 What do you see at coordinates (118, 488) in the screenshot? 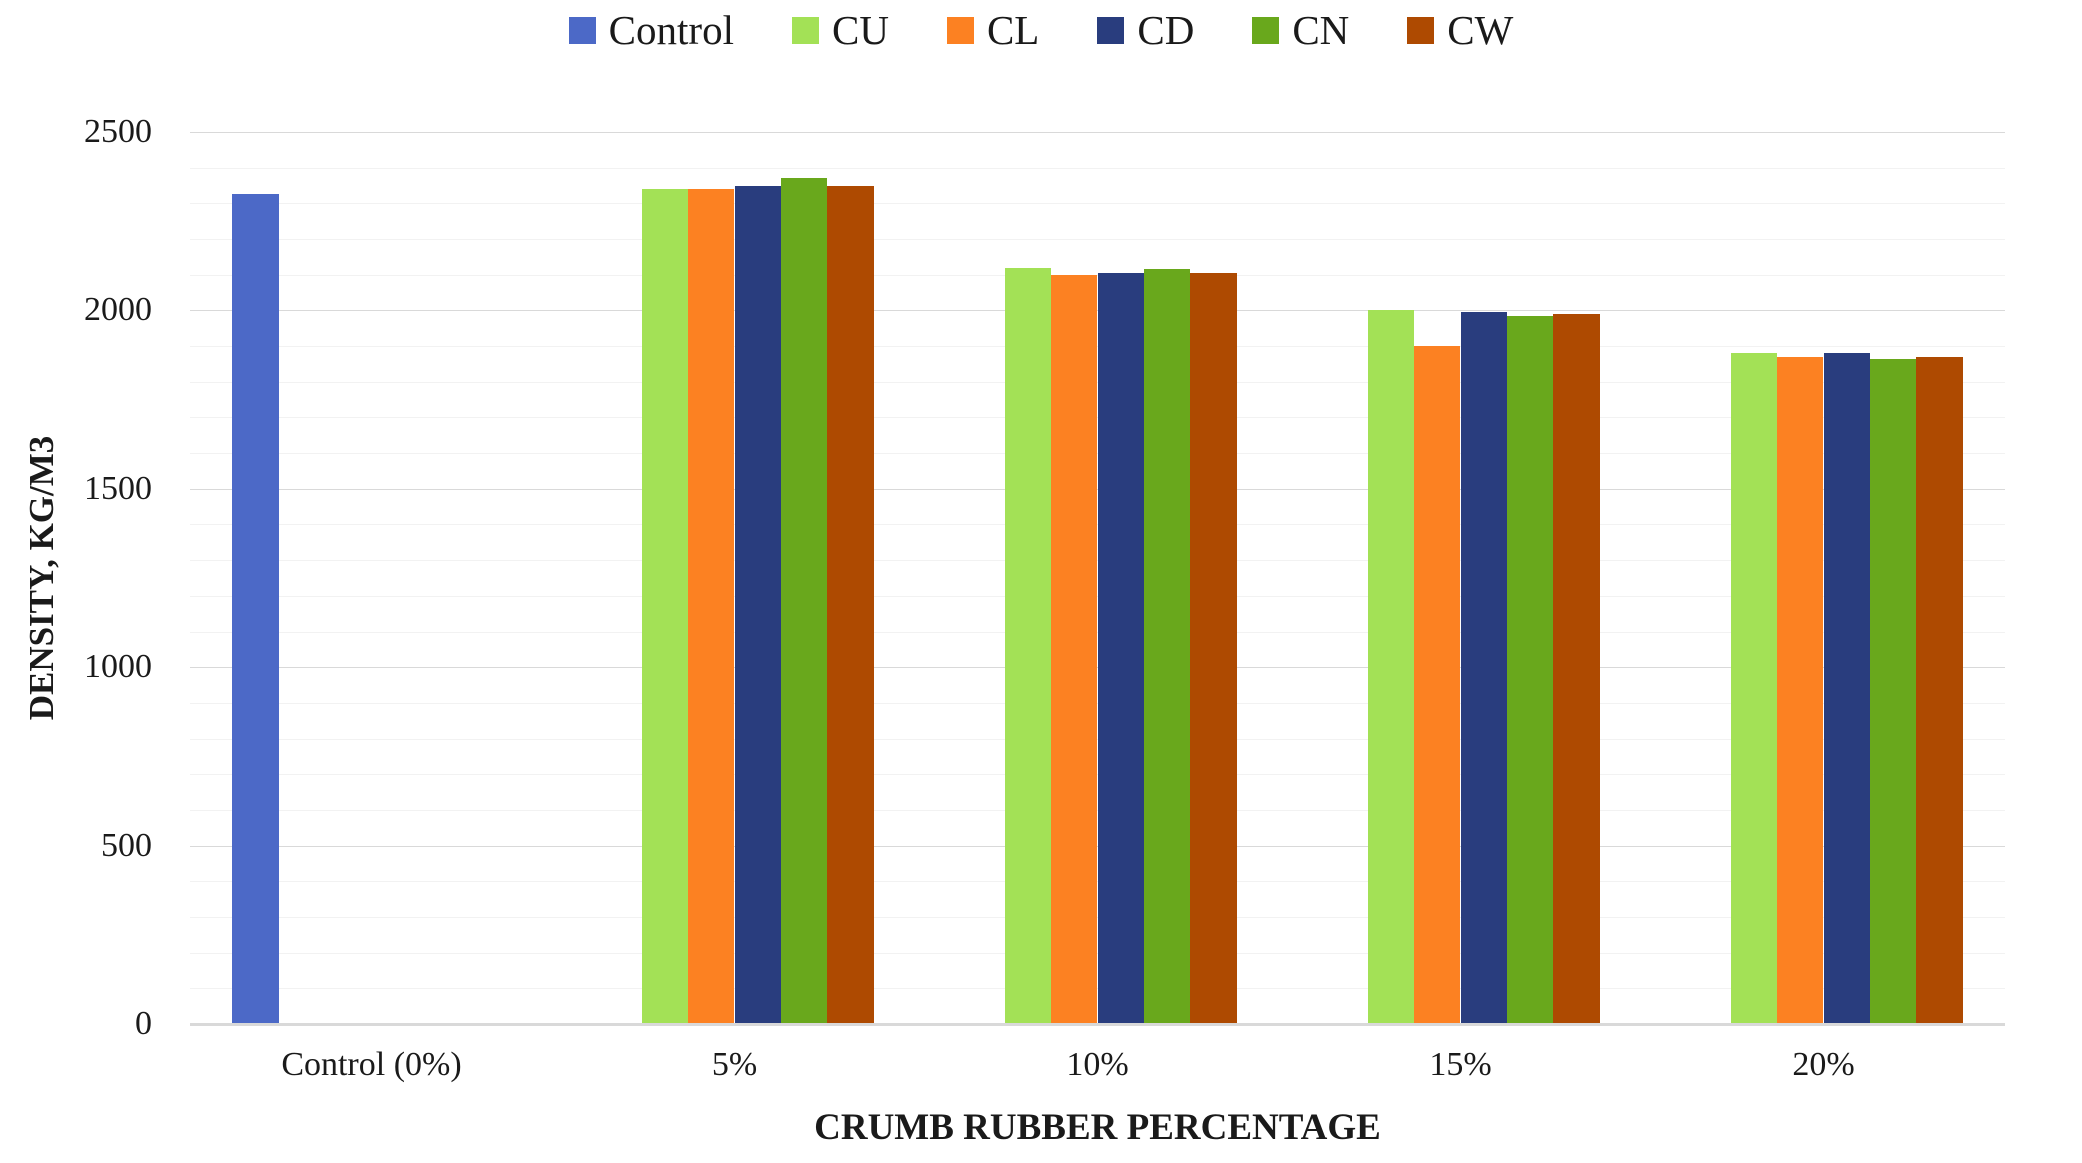
I see `y-tick-label-1500: 1500` at bounding box center [118, 488].